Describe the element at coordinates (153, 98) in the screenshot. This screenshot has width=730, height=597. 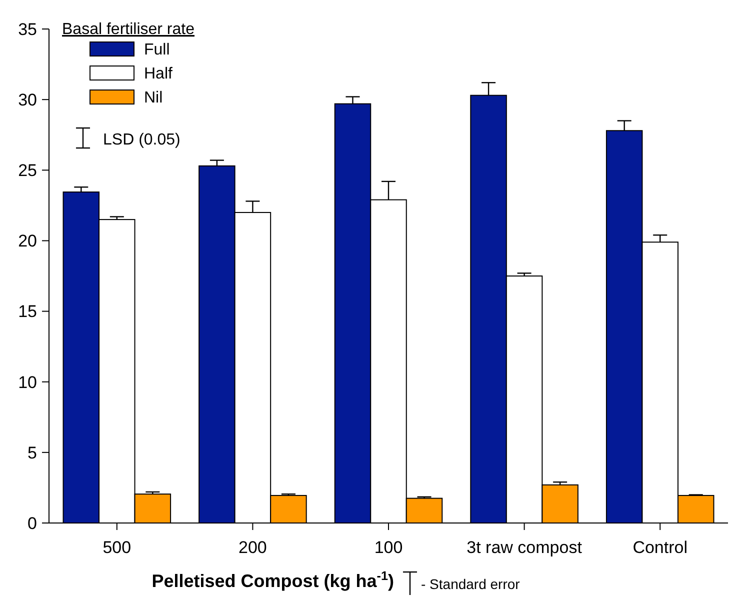
I see `legend-label: Nil` at that location.